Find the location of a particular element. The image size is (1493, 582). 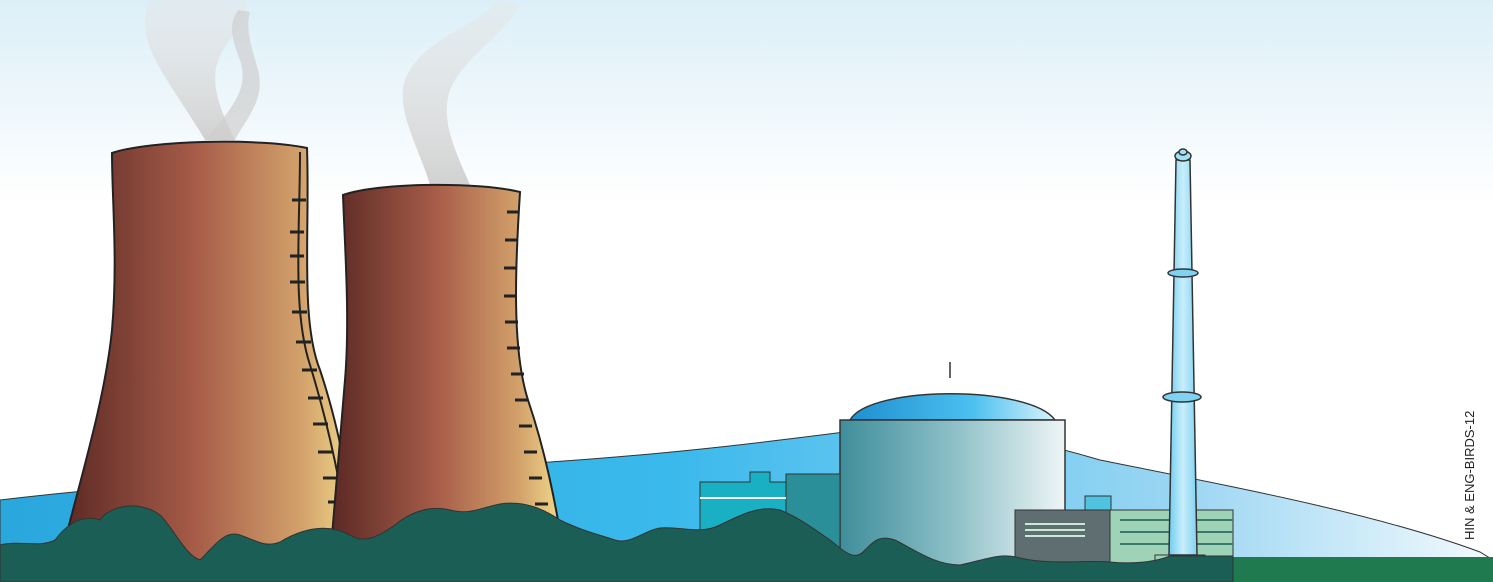

field is located at coordinates (1363, 569).